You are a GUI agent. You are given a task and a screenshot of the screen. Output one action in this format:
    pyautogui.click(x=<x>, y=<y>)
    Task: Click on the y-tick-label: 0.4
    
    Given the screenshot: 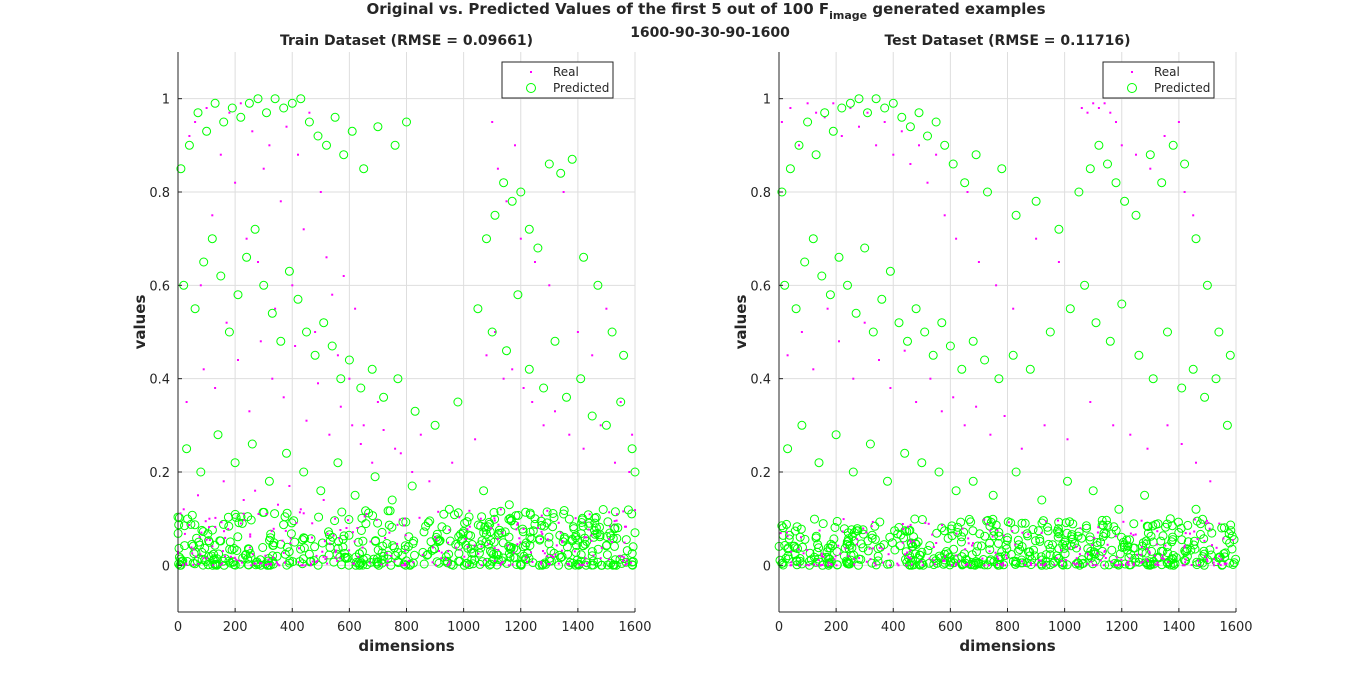 What is the action you would take?
    pyautogui.click(x=159, y=380)
    